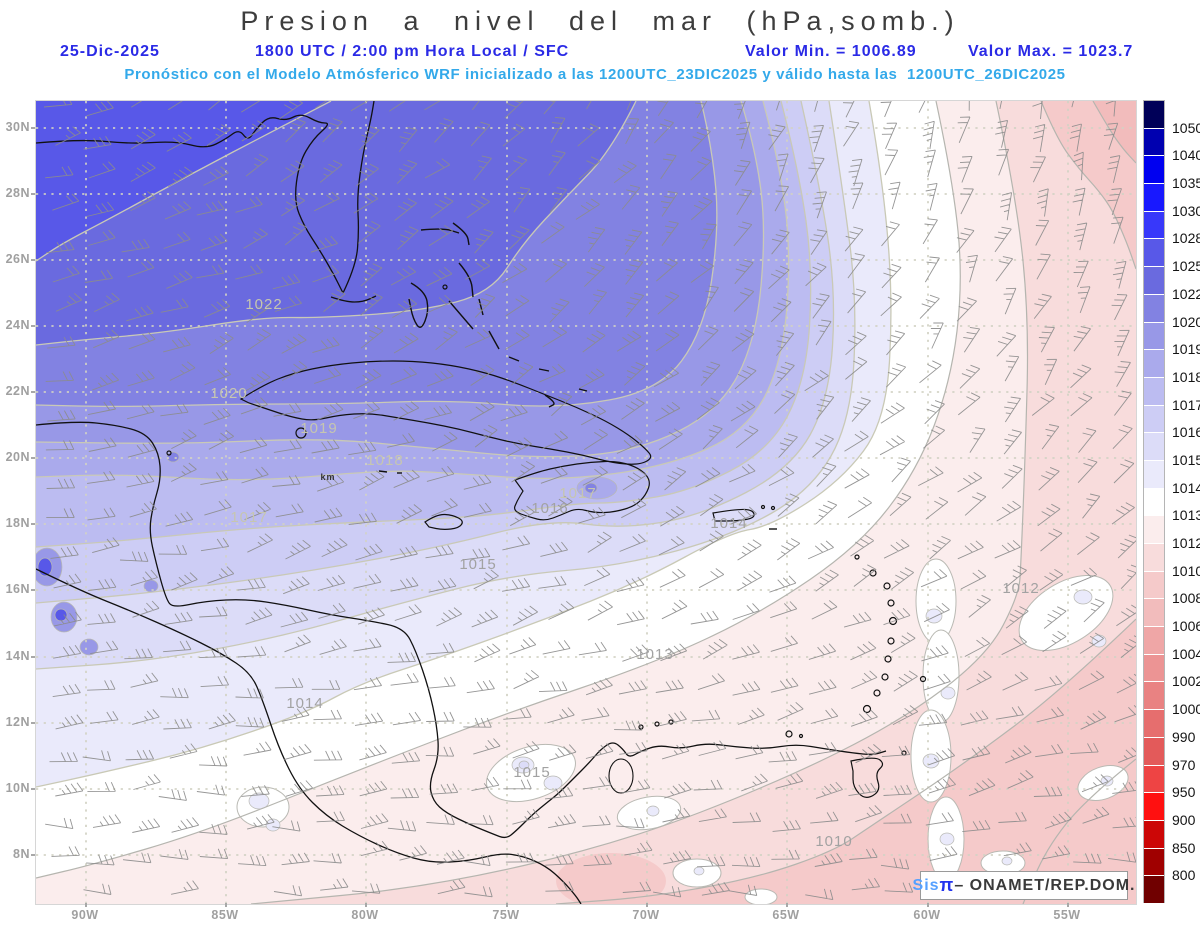 This screenshot has height=927, width=1200. I want to click on valid-date: 25-Dic-2025, so click(110, 51).